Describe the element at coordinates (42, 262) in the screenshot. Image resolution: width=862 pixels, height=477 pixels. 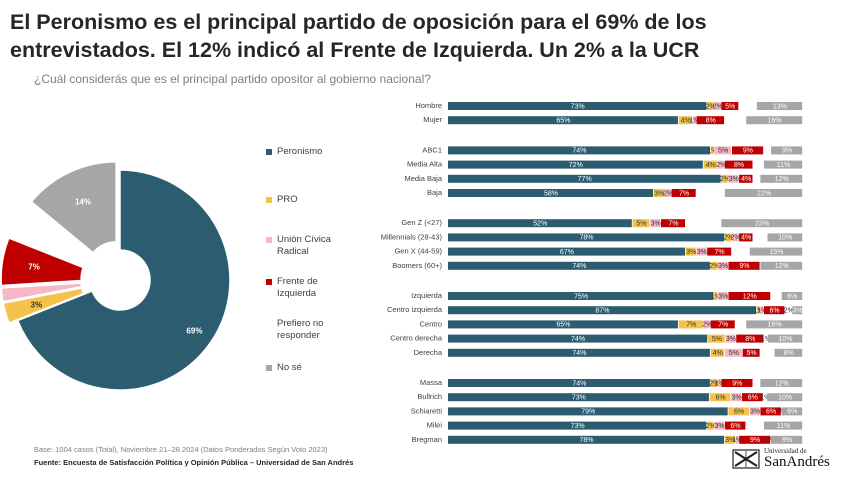
I see `pie-slice-frente-de-izquierda` at that location.